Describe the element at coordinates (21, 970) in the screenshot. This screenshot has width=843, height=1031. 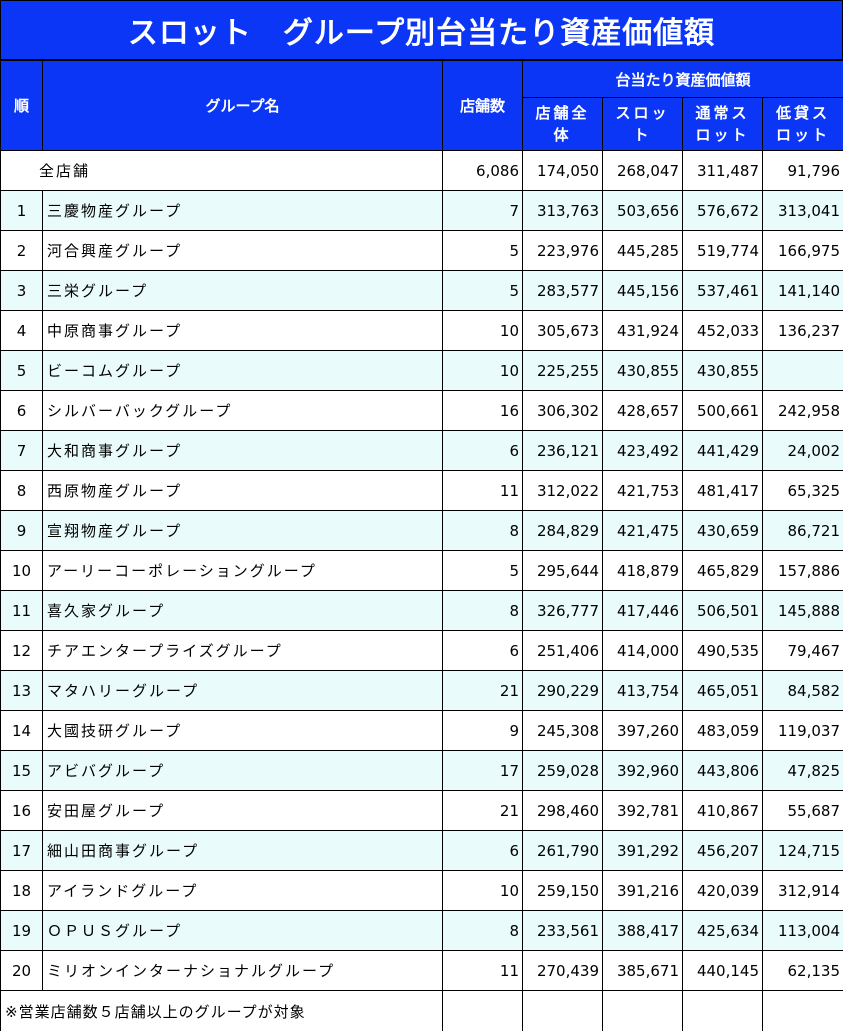
I see `cell-rank: 20` at that location.